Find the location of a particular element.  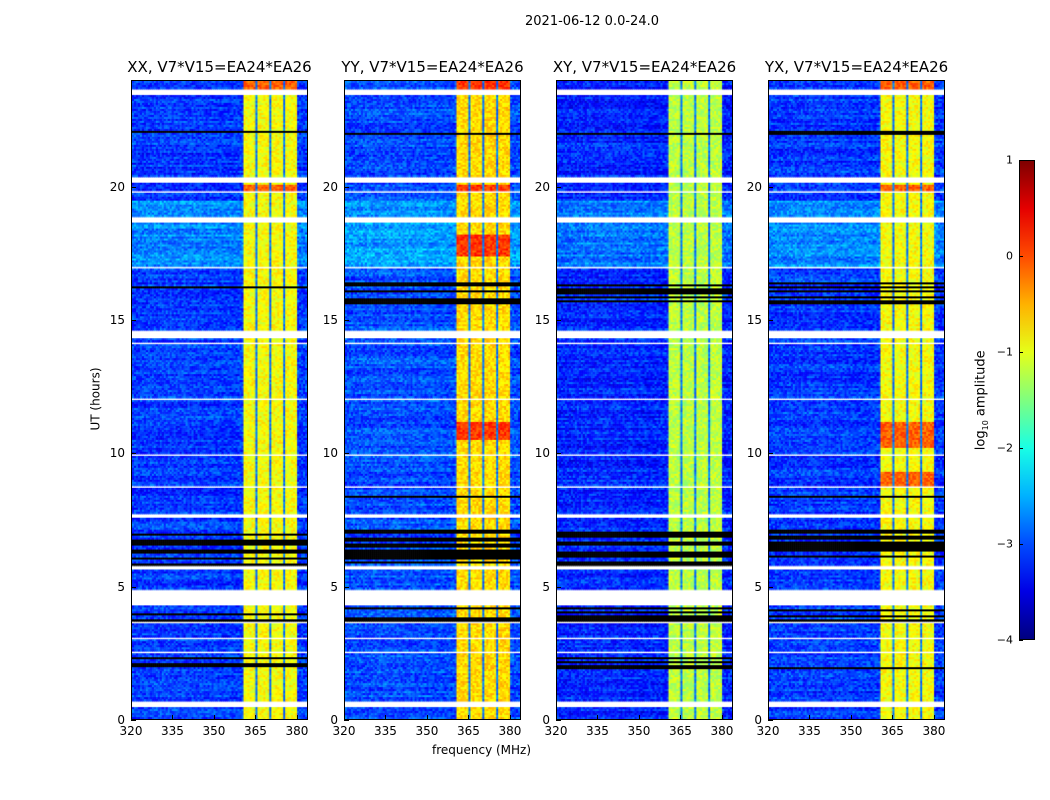

colorbar-label-sub: 10 is located at coordinates (986, 425).